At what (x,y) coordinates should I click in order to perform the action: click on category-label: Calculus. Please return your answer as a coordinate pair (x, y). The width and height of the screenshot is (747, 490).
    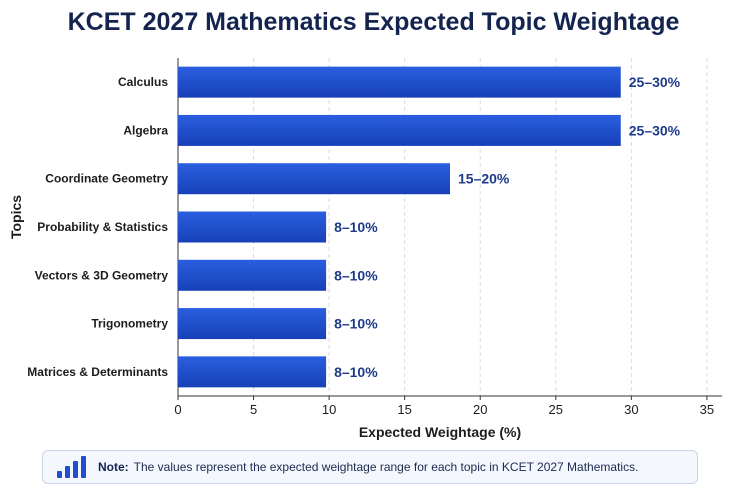
    Looking at the image, I should click on (143, 82).